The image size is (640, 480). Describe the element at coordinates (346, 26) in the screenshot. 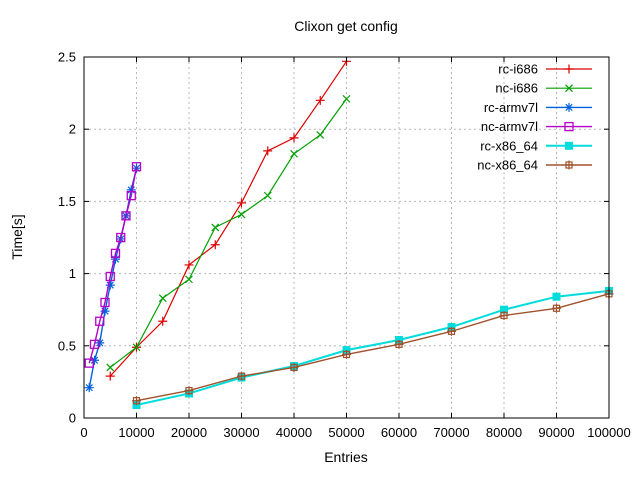

I see `chart-title: Clixon get config` at that location.